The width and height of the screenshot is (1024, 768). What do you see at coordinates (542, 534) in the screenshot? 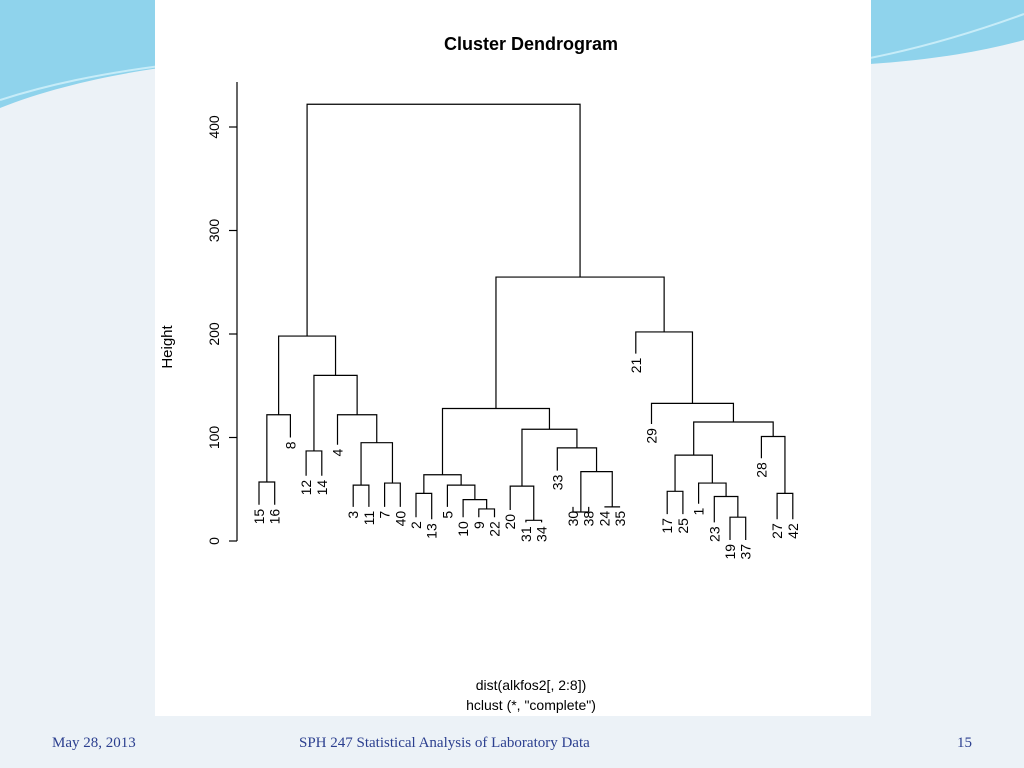
I see `leaf-label: 34` at bounding box center [542, 534].